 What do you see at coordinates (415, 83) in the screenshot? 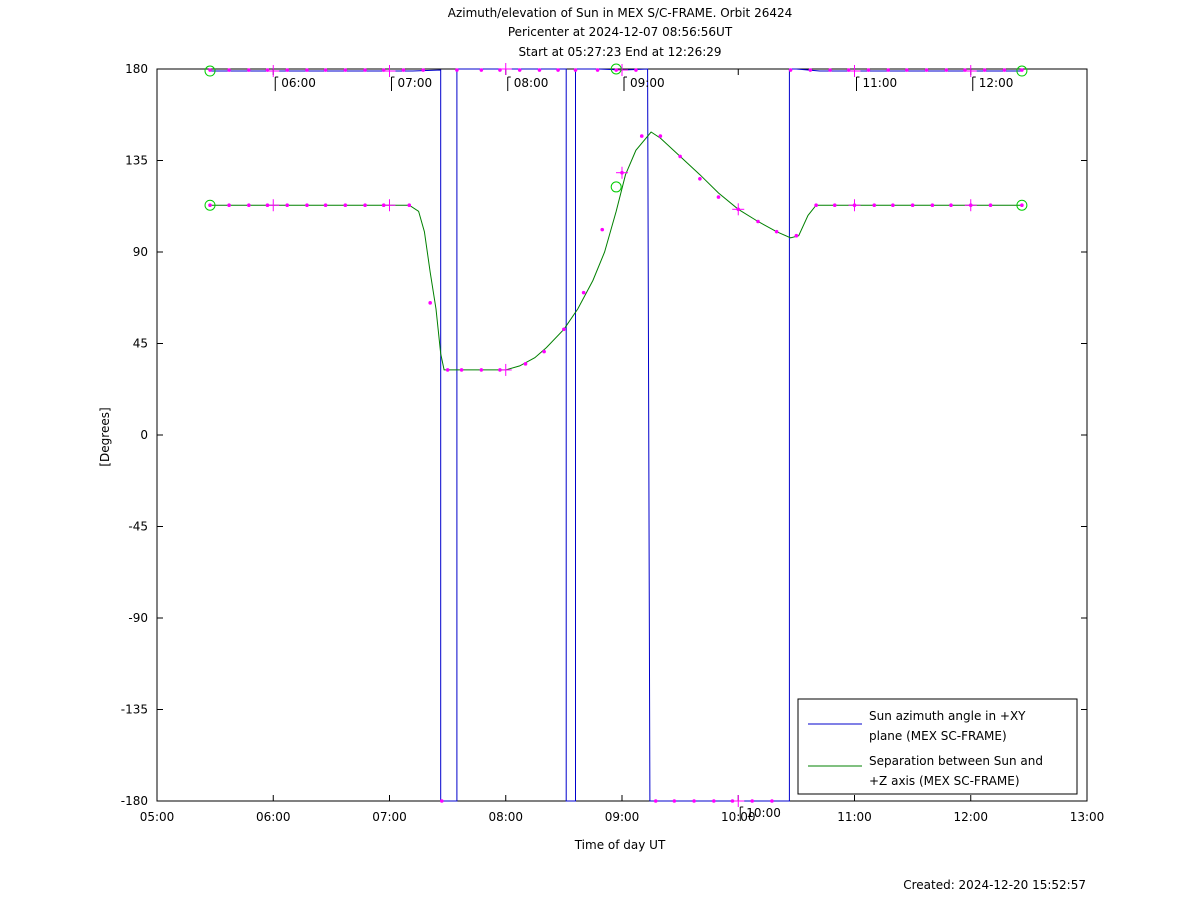
I see `hour-marker-label-1: 07:00` at bounding box center [415, 83].